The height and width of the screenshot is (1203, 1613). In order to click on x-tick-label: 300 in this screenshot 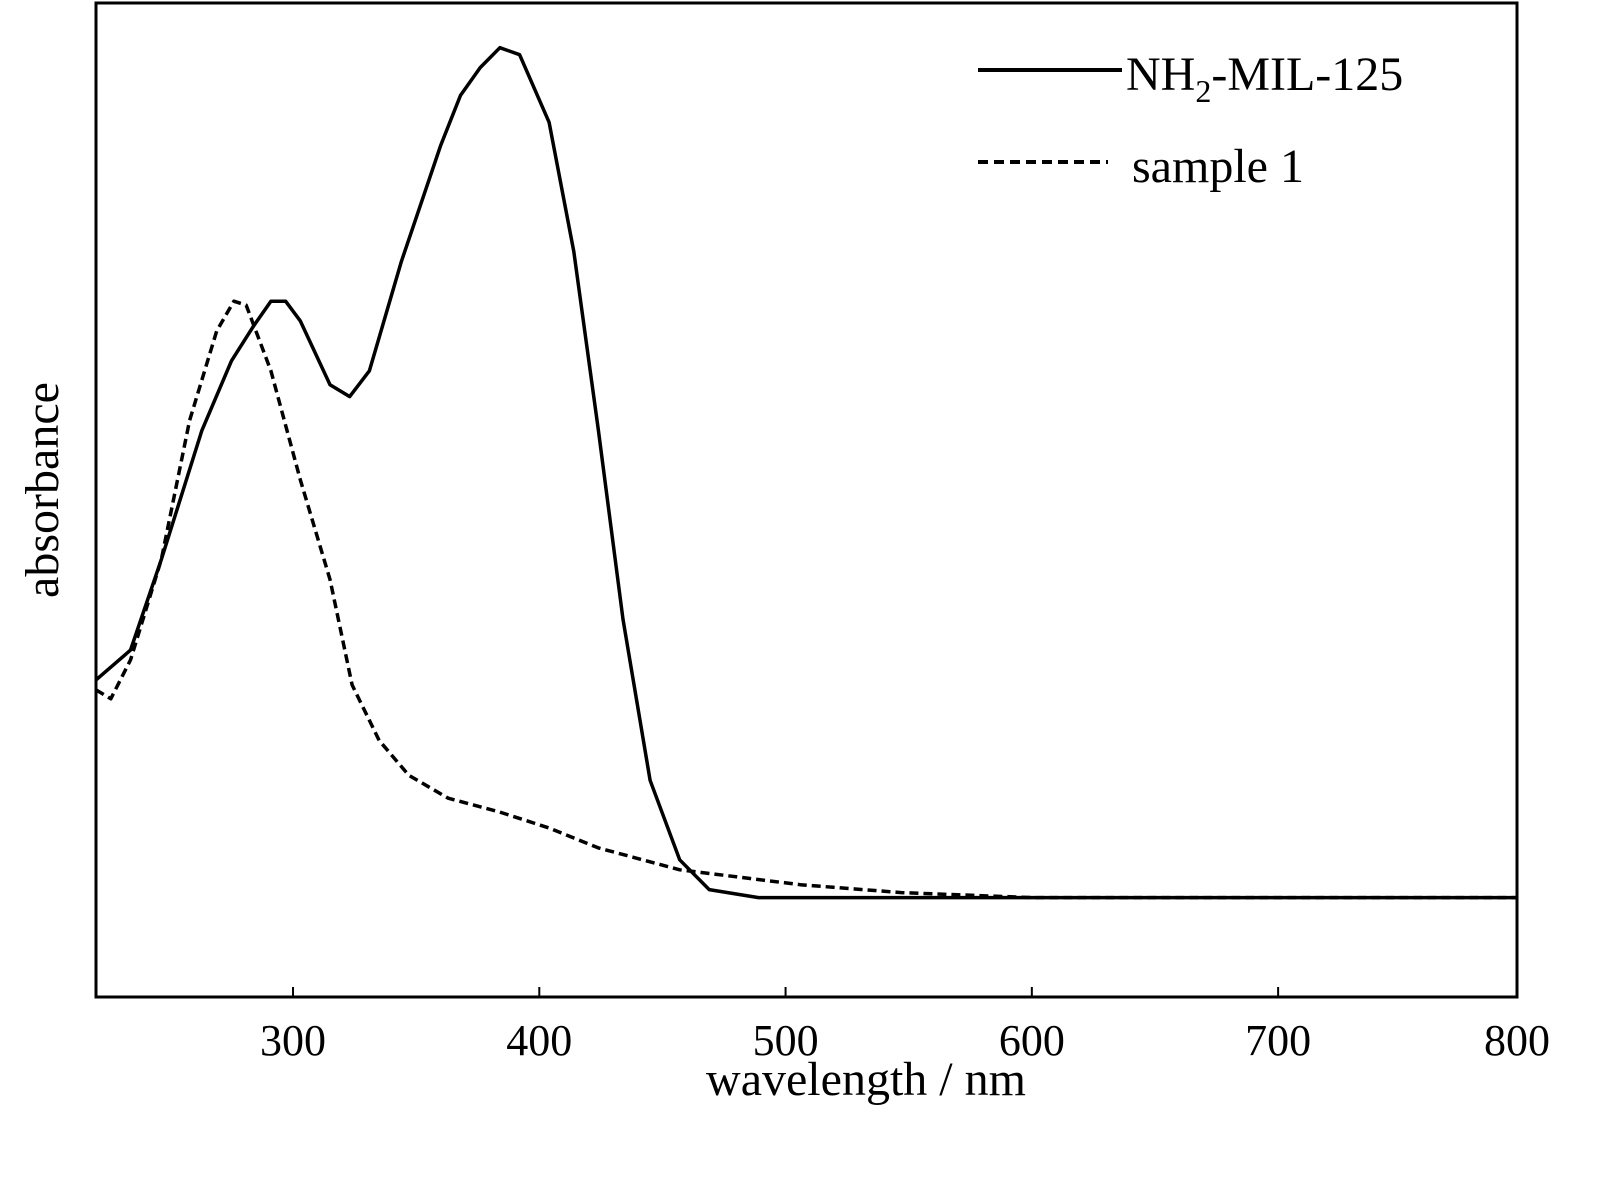, I will do `click(293, 1040)`.